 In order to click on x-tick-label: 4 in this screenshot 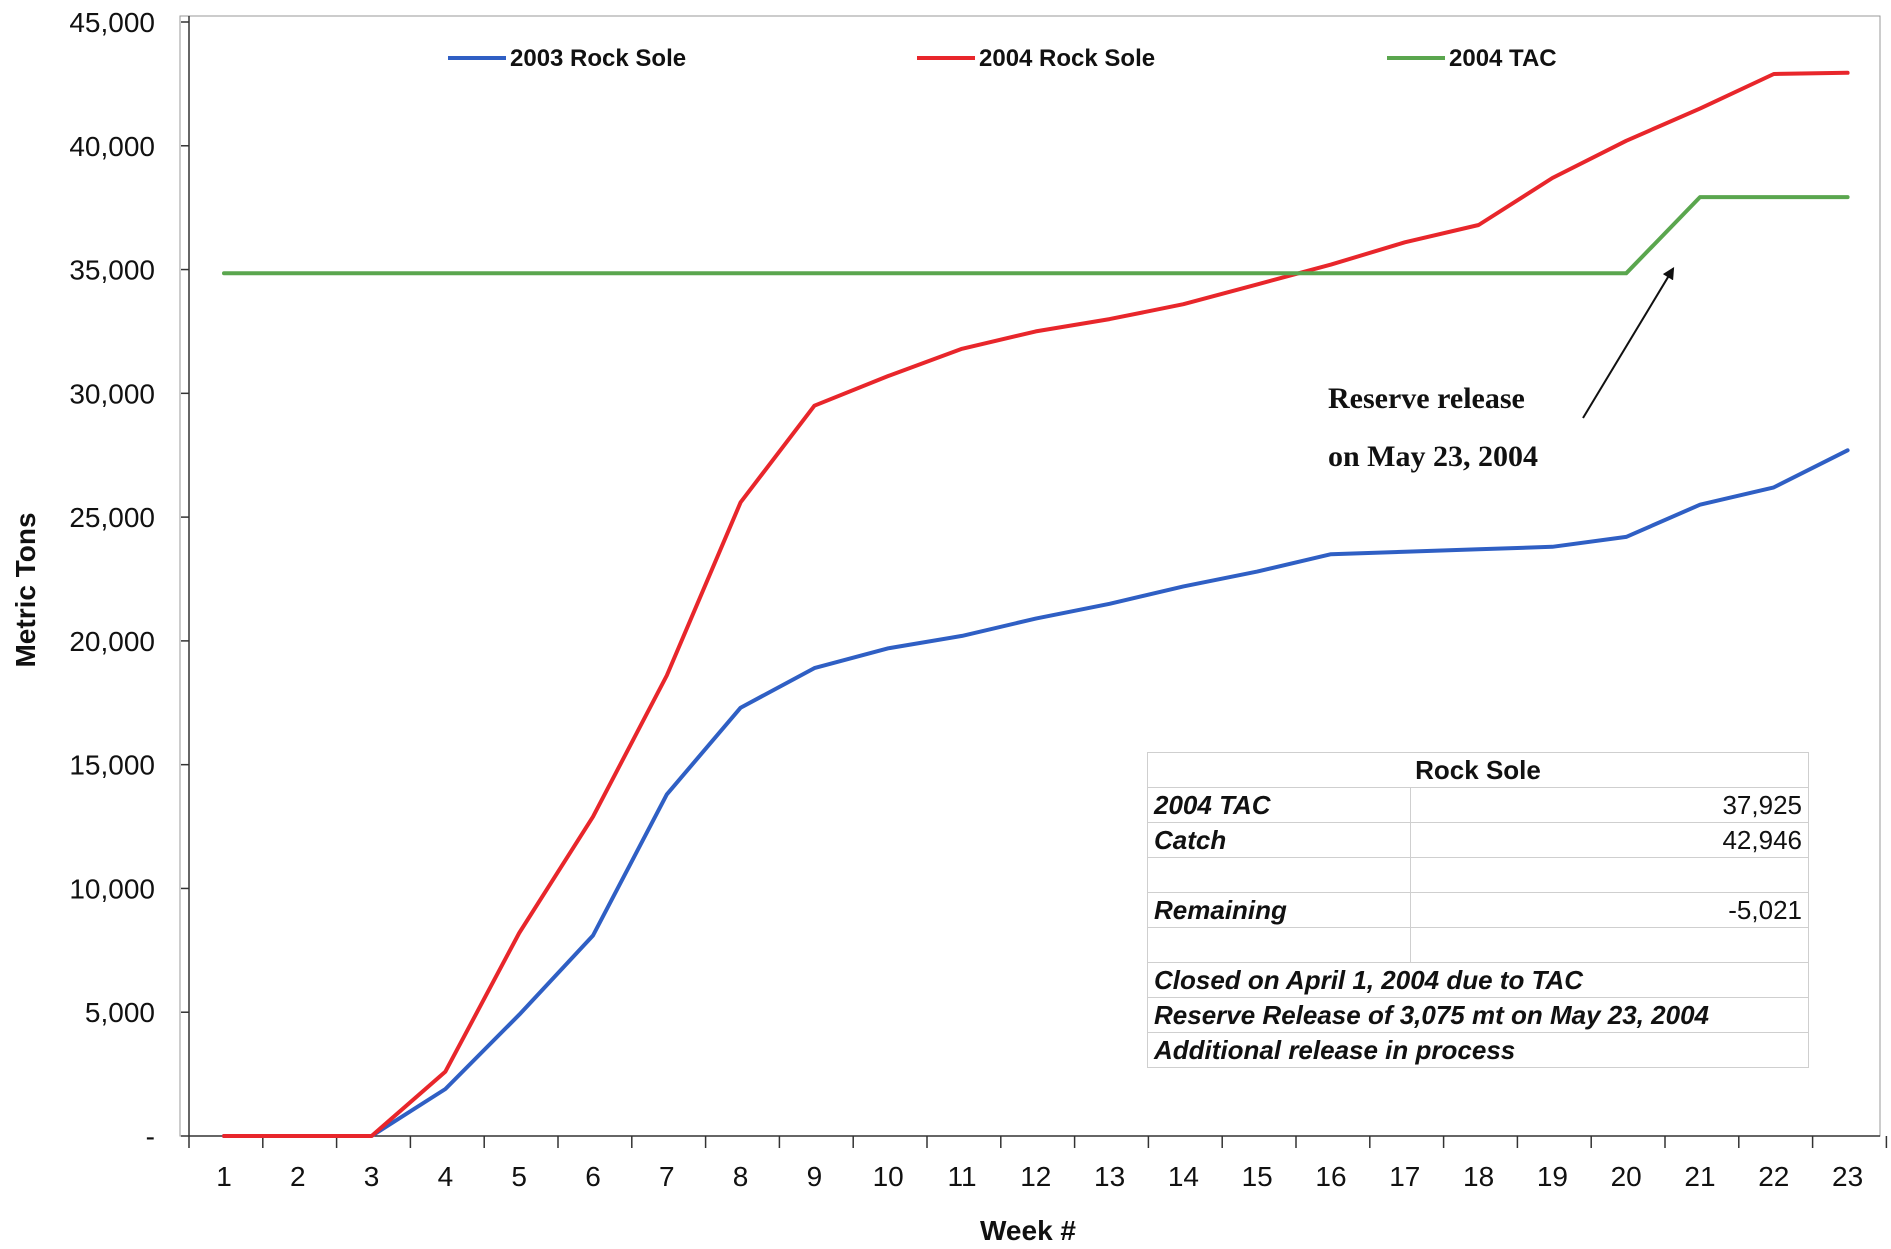, I will do `click(446, 1176)`.